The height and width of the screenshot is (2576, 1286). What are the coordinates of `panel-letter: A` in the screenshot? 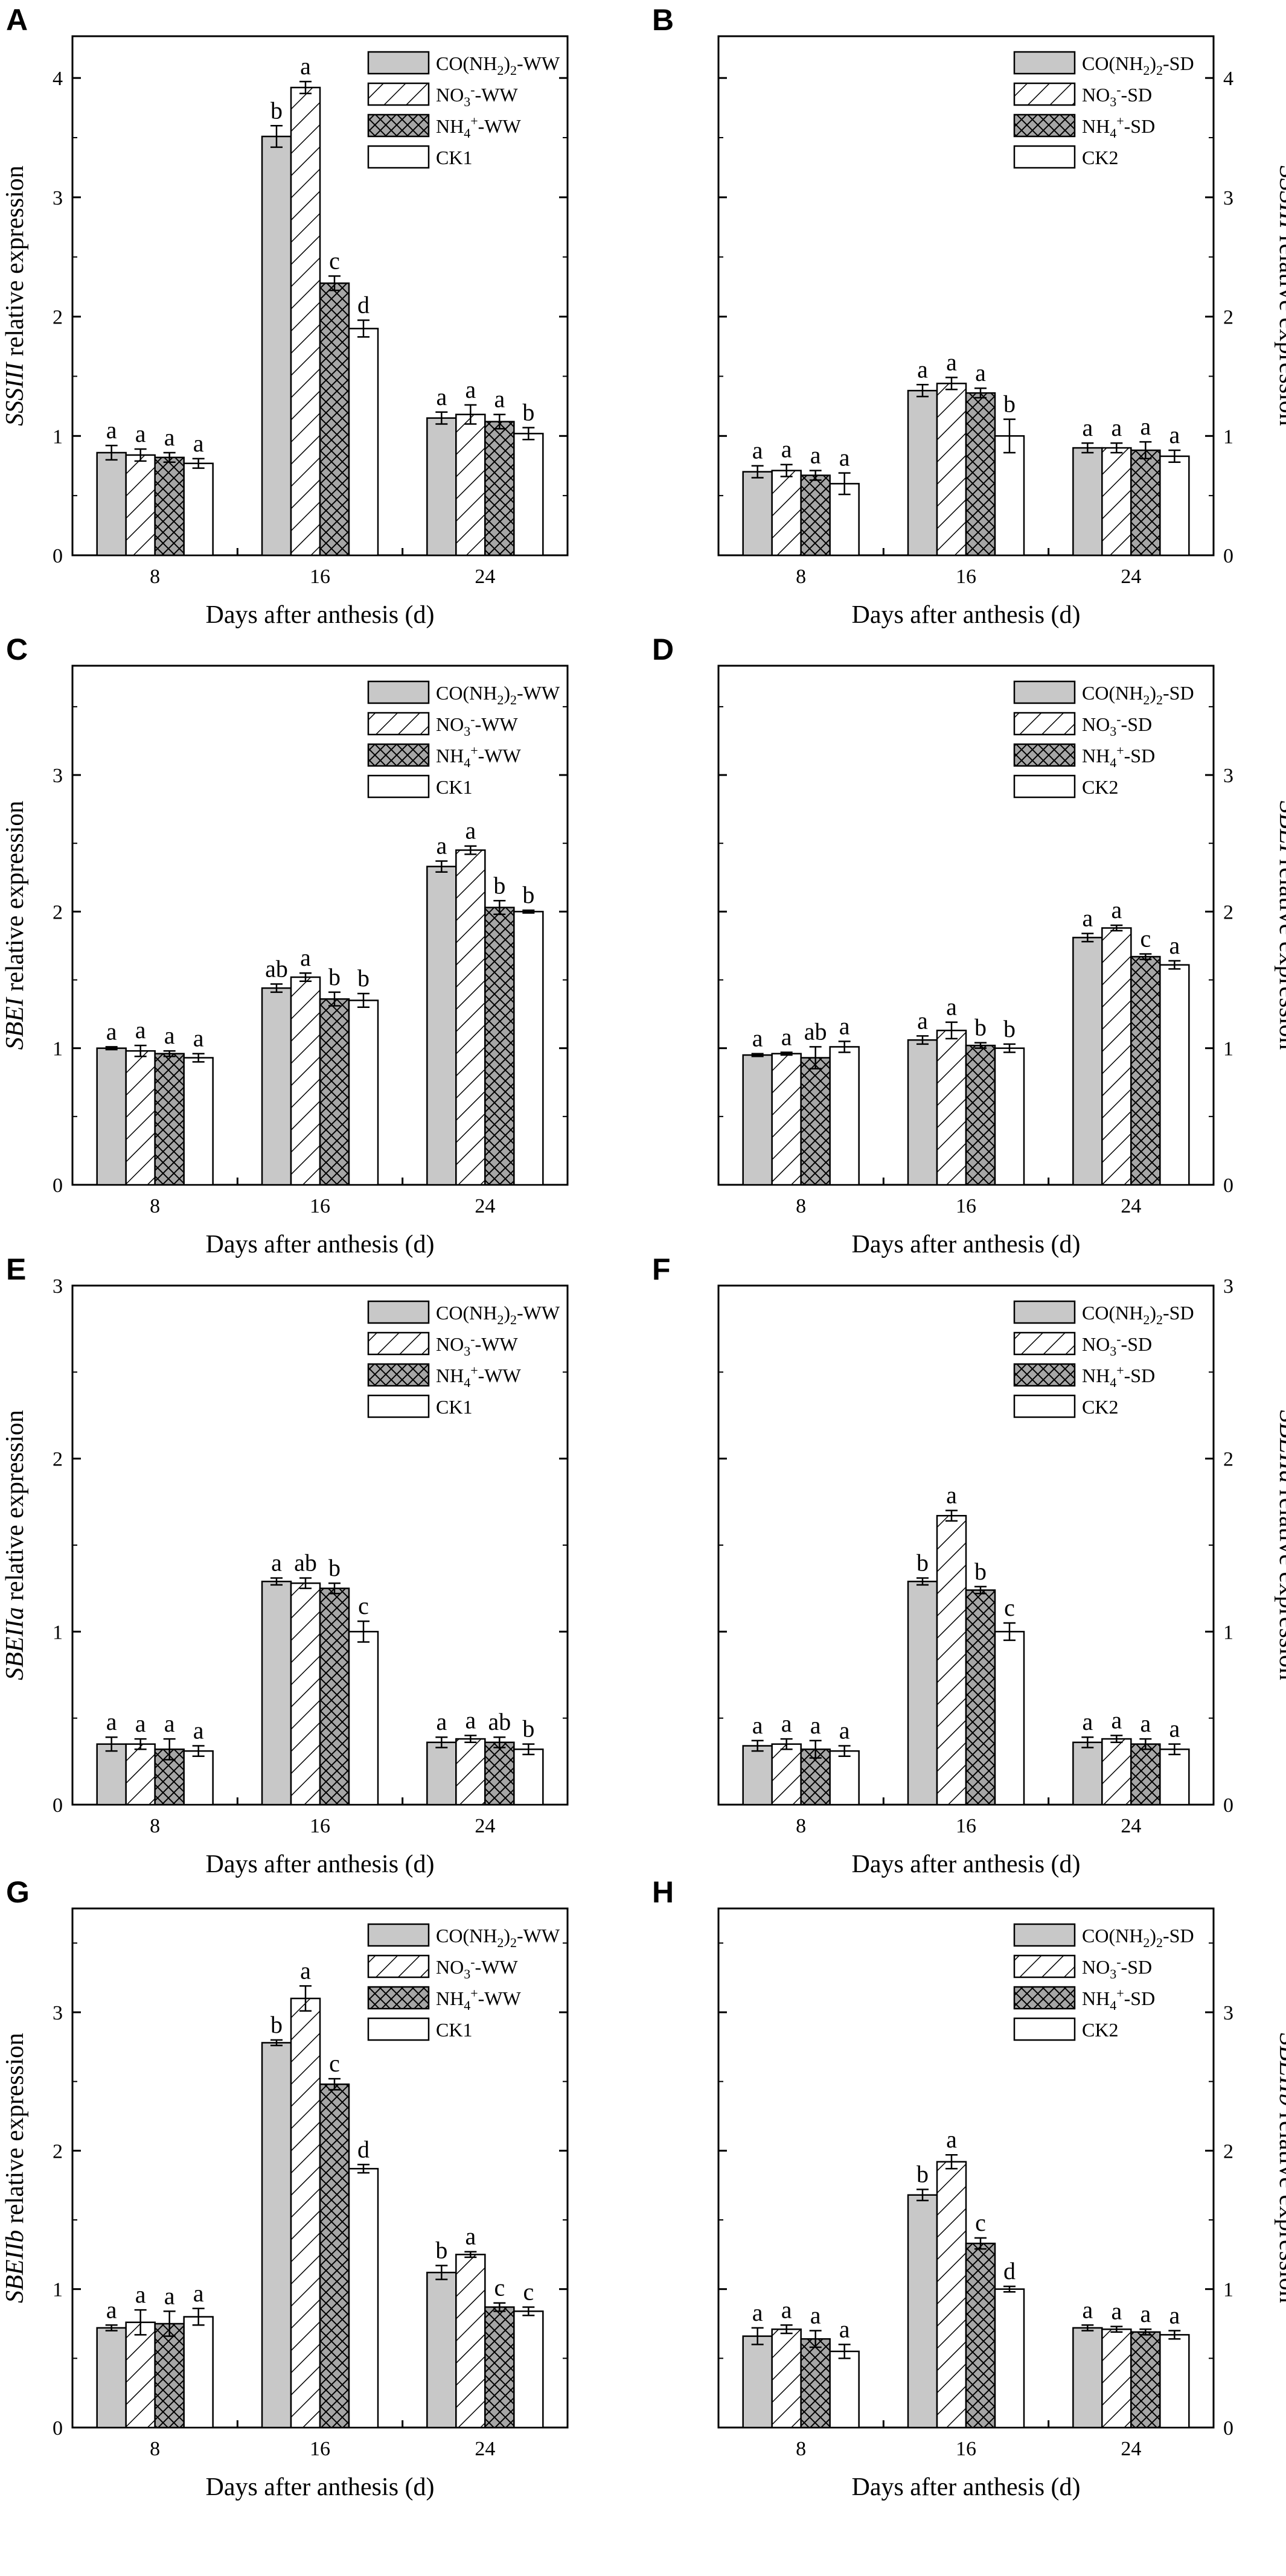 It's located at (17, 20).